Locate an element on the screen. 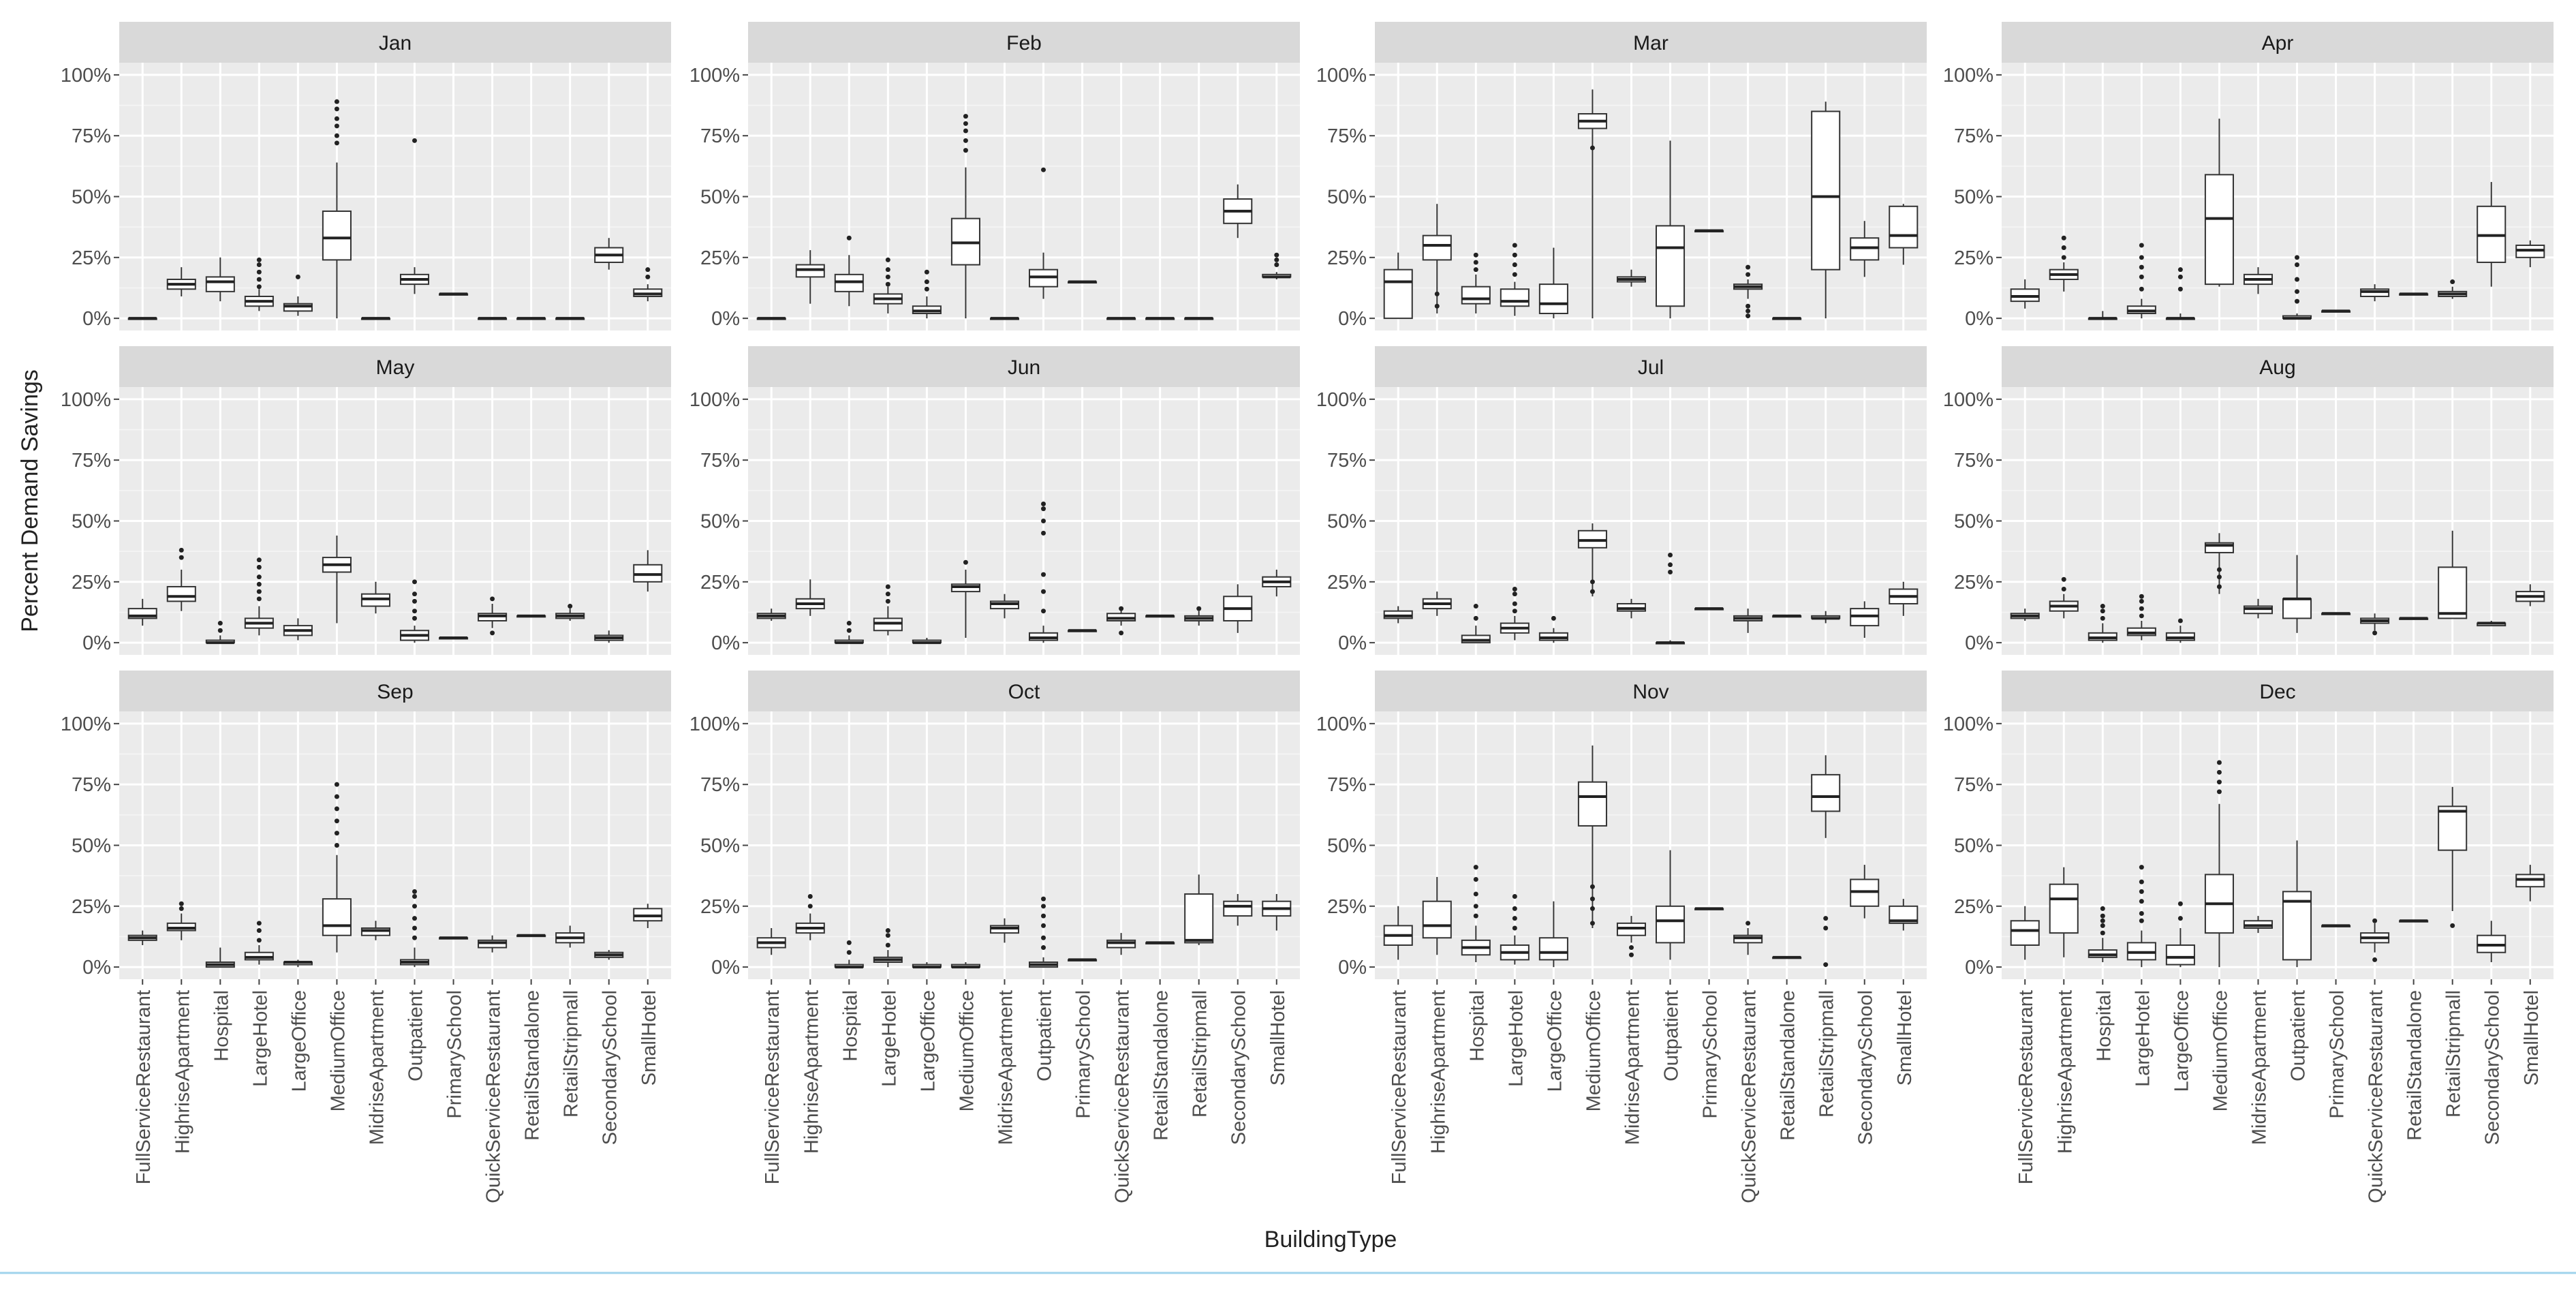  panel-title: Sep is located at coordinates (395, 692).